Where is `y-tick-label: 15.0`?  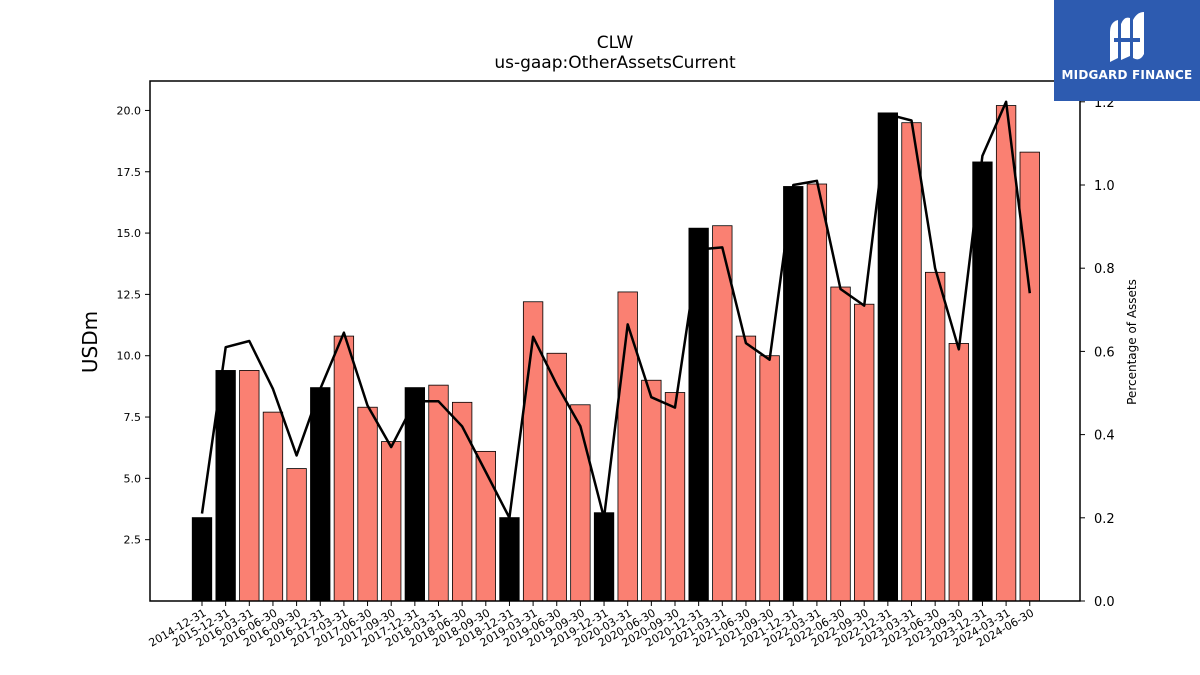
y-tick-label: 15.0 is located at coordinates (129, 233).